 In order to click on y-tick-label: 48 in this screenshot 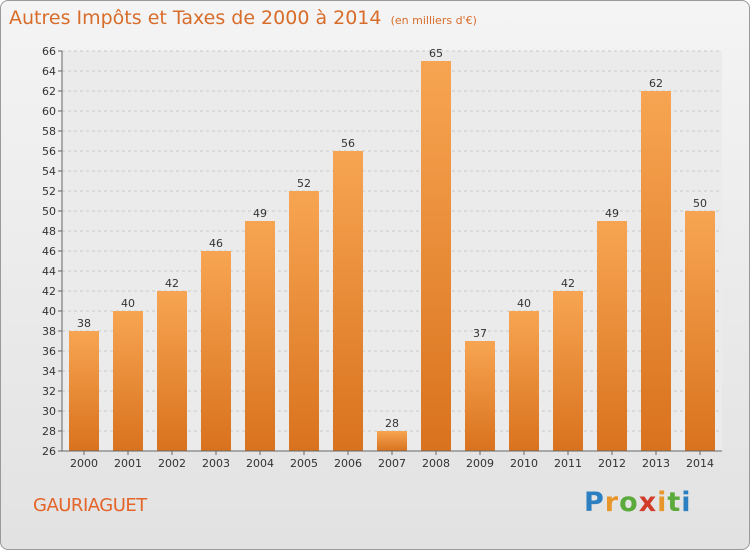, I will do `click(49, 231)`.